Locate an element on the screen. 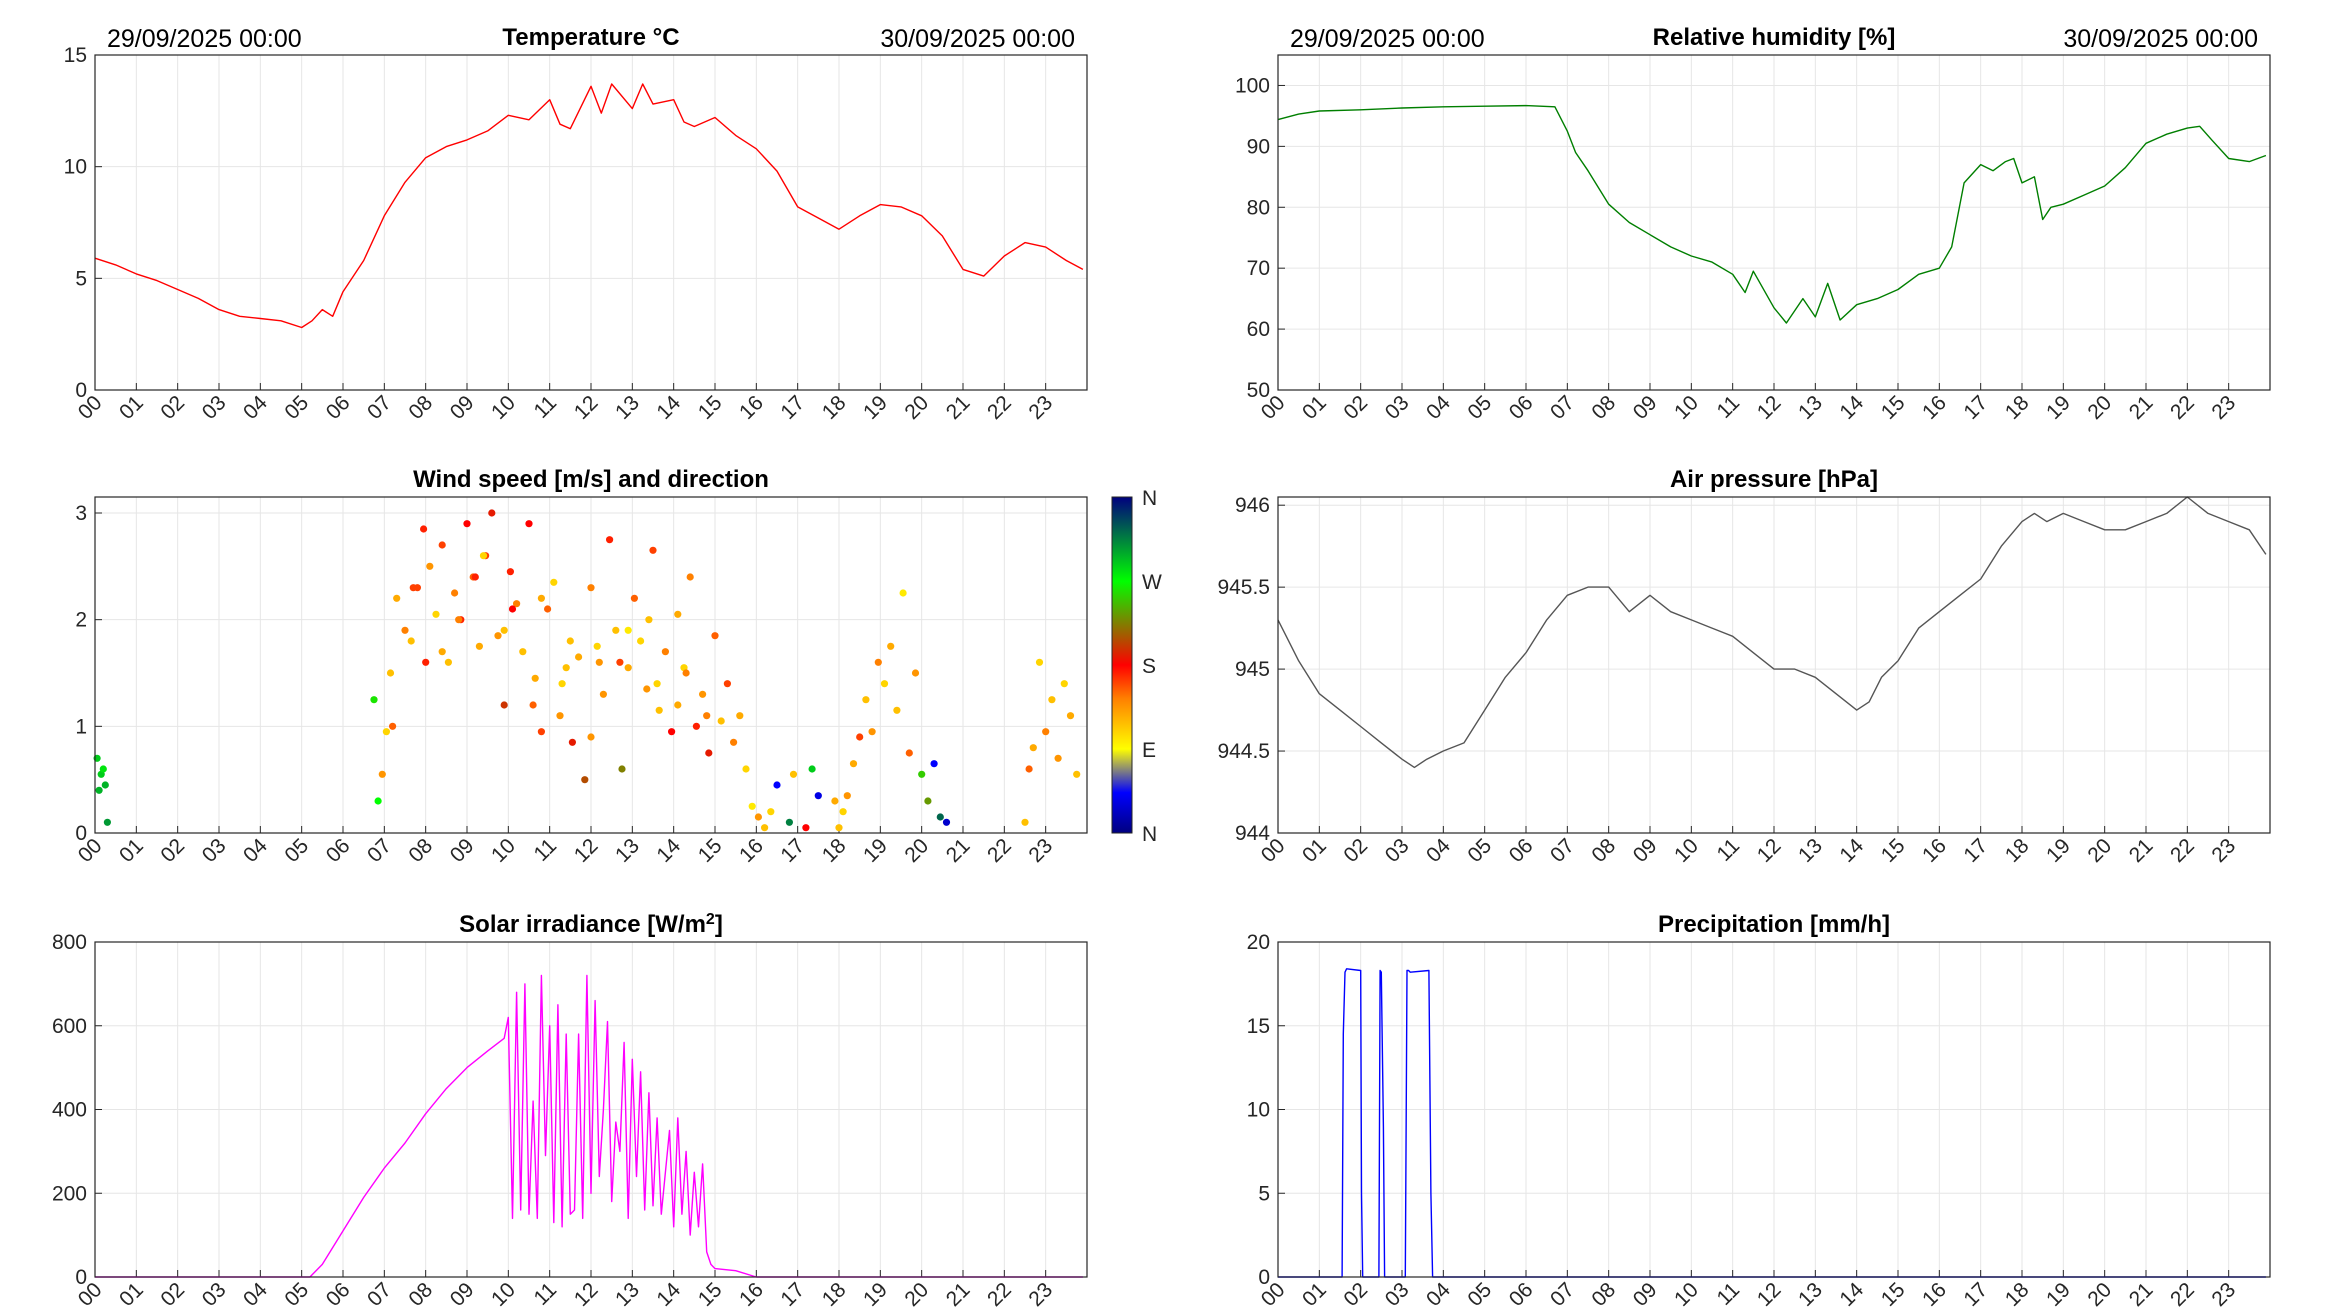  wind-xtick-label: 07 is located at coordinates (379, 850).